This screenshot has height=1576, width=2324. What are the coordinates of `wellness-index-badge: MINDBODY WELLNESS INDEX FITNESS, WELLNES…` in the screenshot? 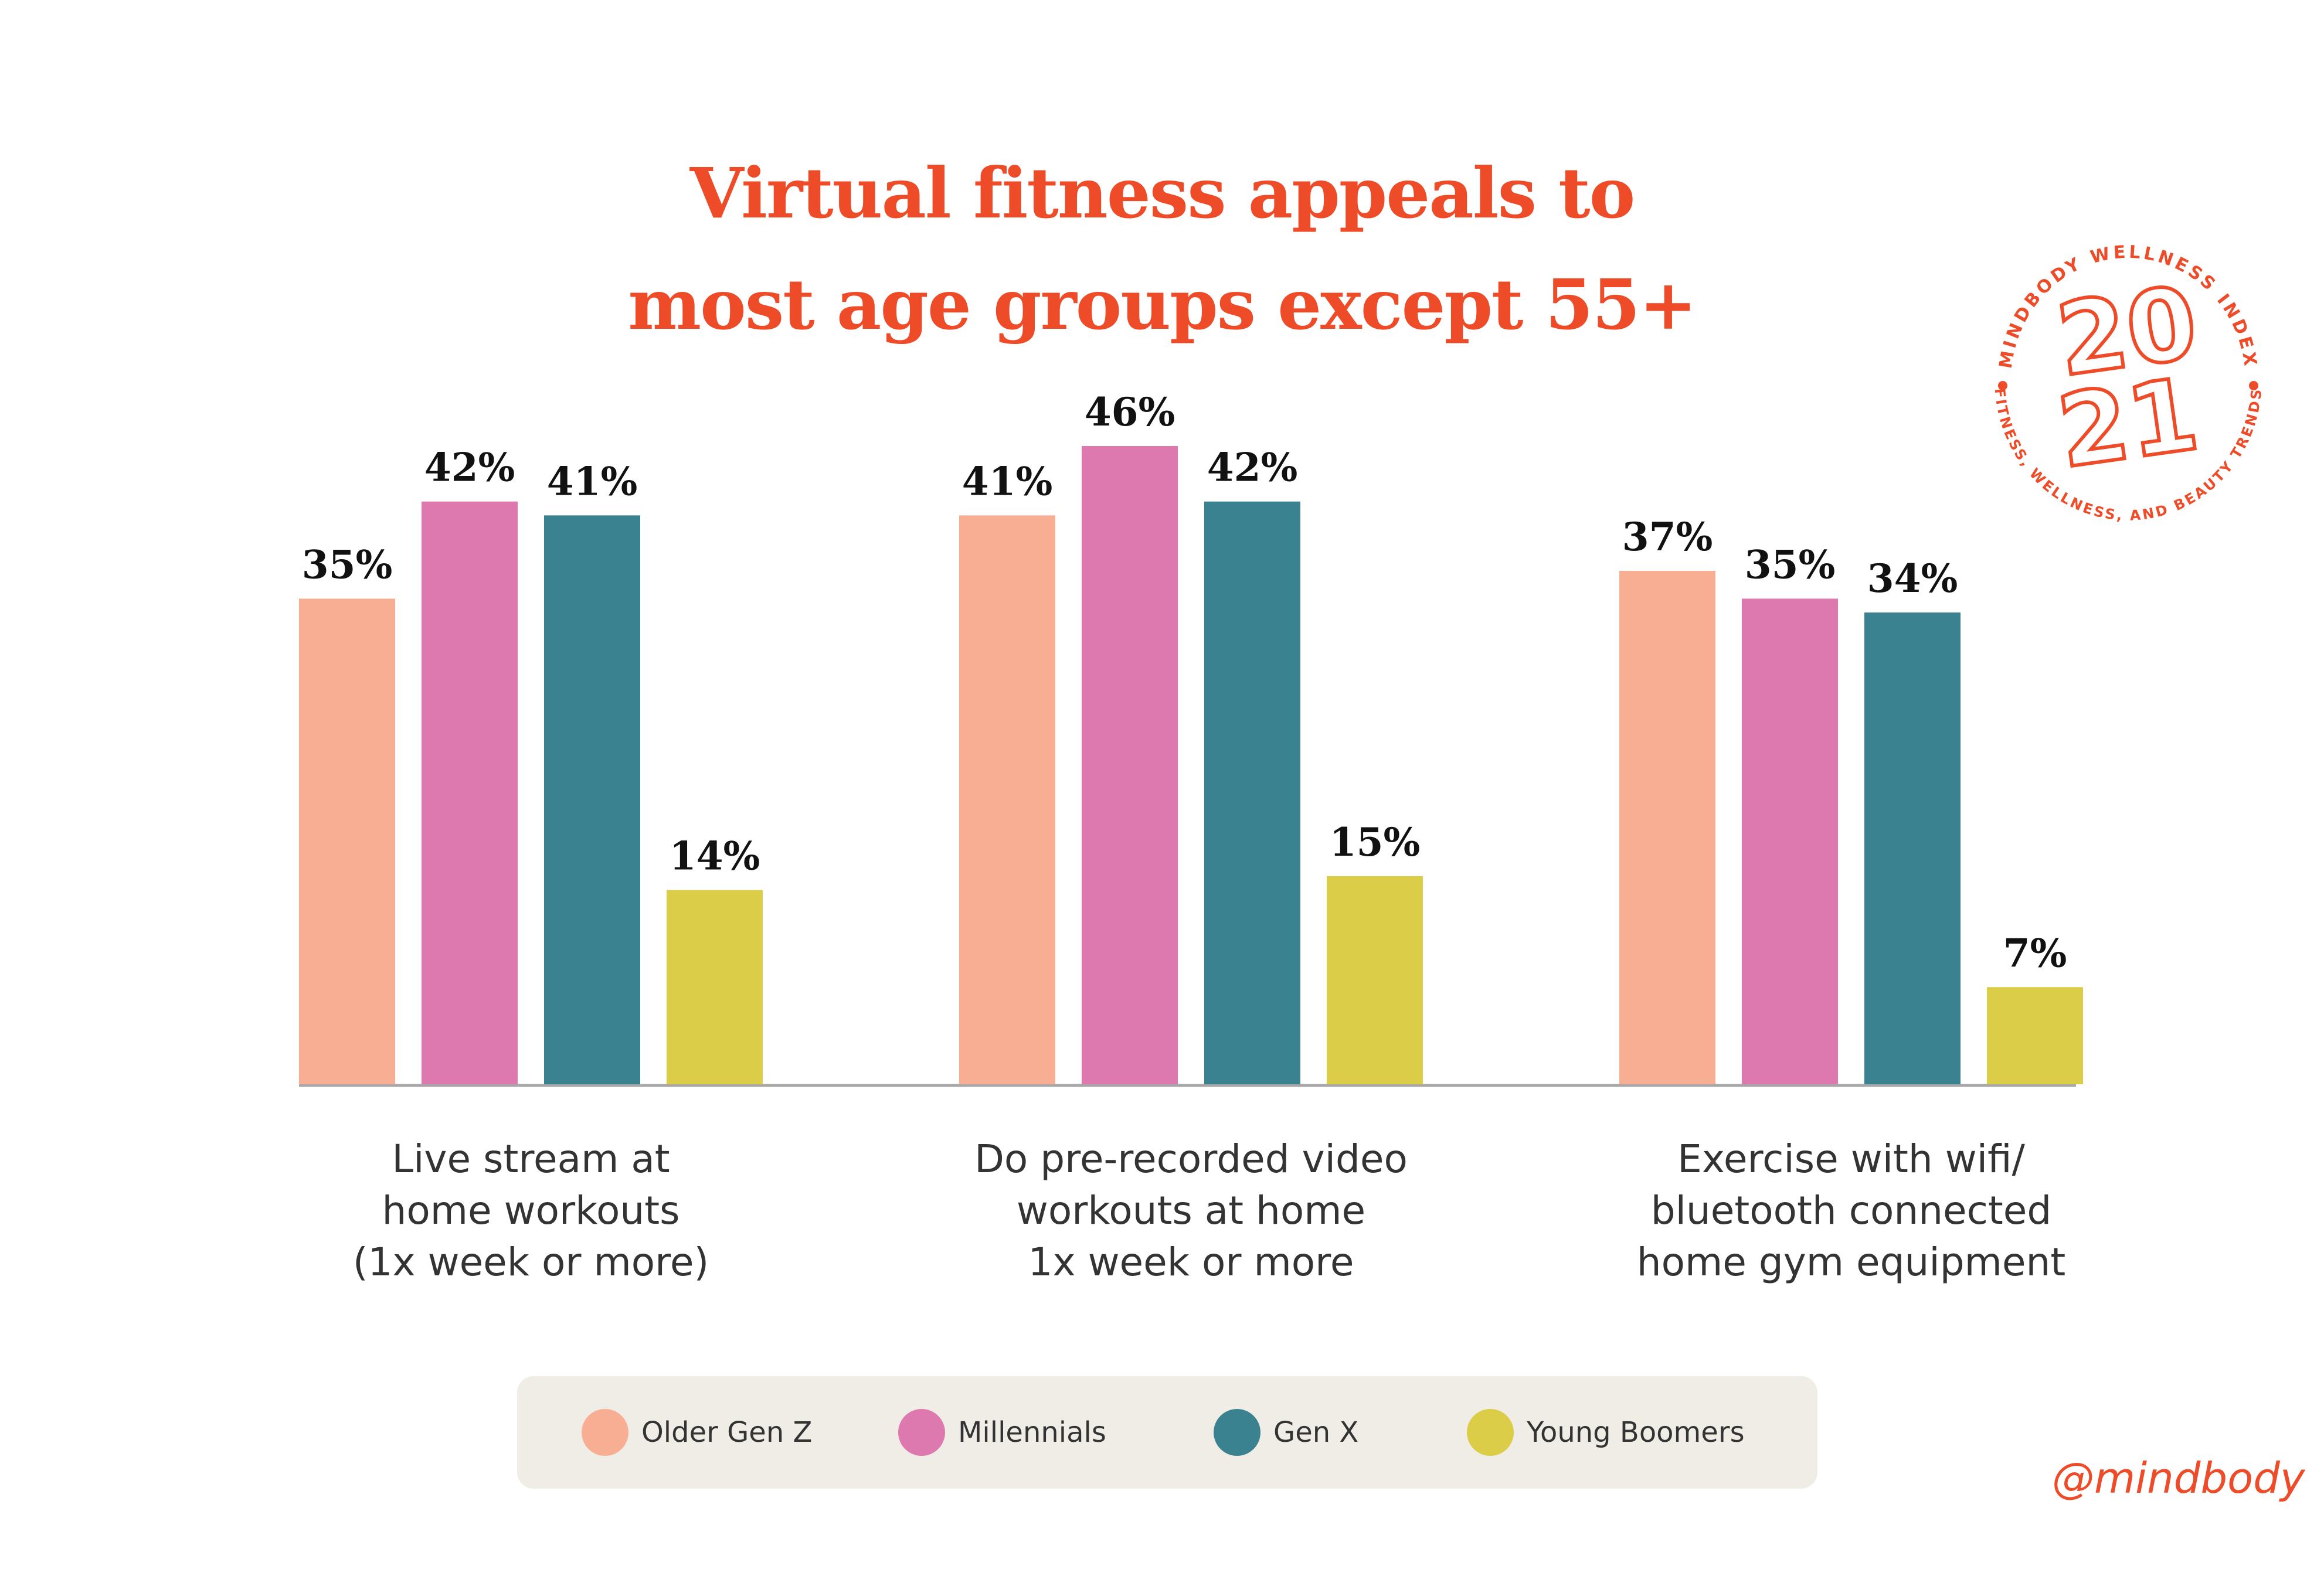 It's located at (2128, 383).